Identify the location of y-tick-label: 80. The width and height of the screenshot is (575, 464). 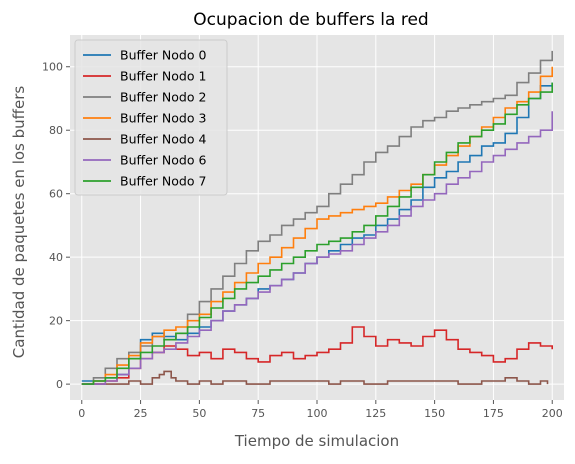
(56, 130).